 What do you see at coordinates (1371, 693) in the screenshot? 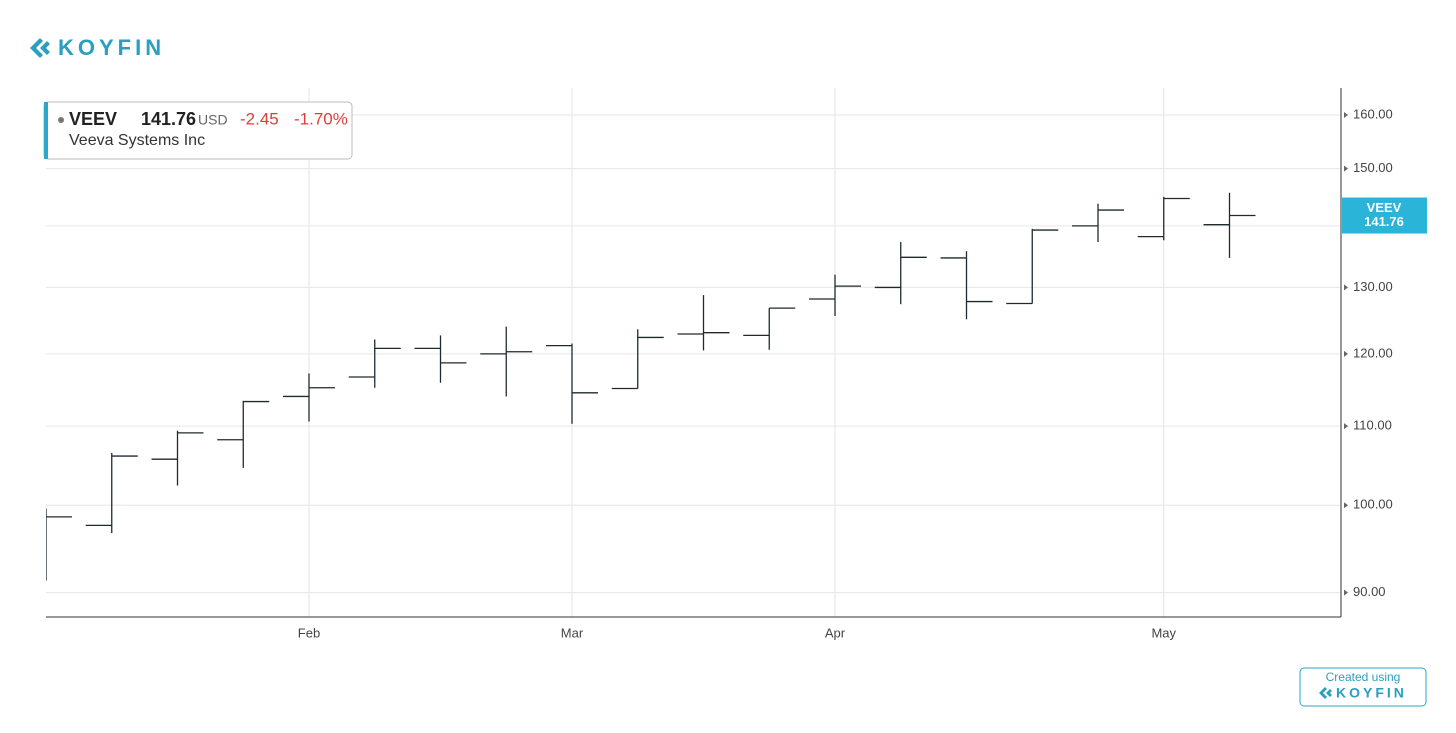
I see `footer-brand: KOYFIN` at bounding box center [1371, 693].